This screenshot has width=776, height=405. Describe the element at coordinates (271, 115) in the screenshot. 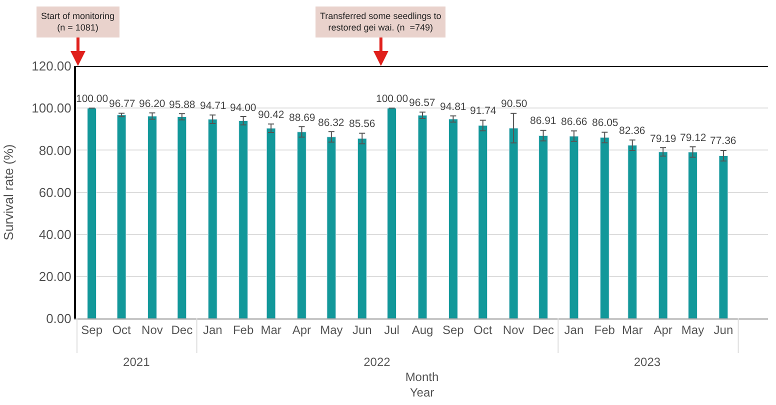

I see `data-label: 90.42` at that location.